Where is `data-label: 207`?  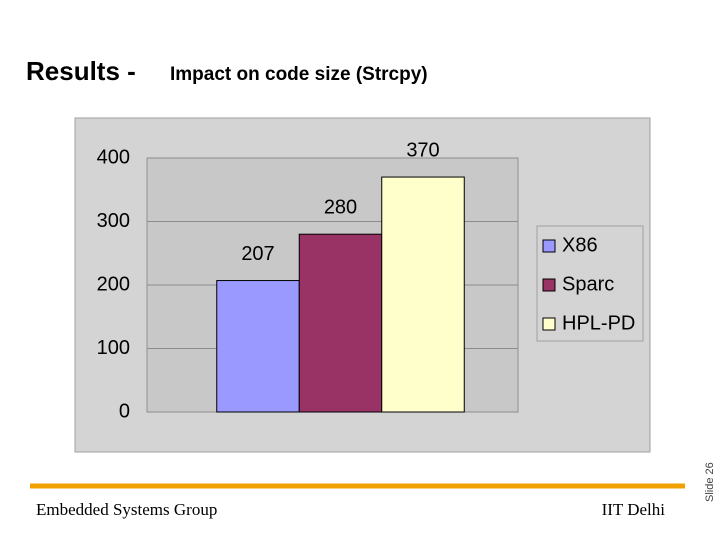 data-label: 207 is located at coordinates (257, 254).